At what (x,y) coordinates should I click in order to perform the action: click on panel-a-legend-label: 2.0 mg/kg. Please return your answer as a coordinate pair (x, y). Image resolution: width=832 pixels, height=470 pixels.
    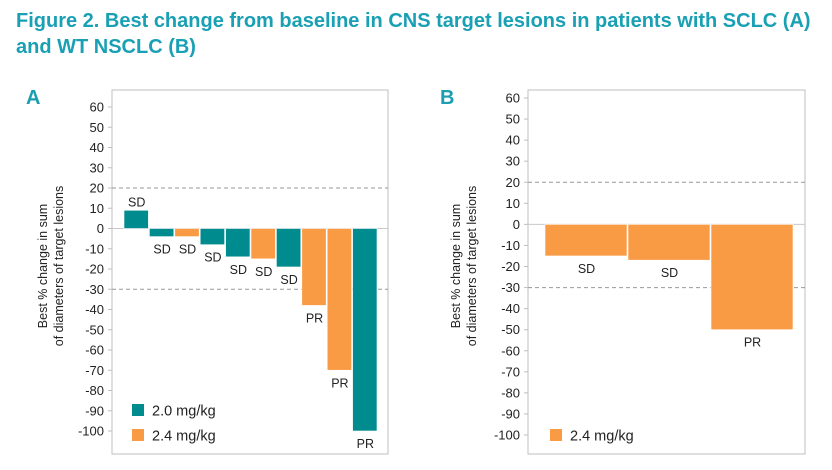
    Looking at the image, I should click on (184, 412).